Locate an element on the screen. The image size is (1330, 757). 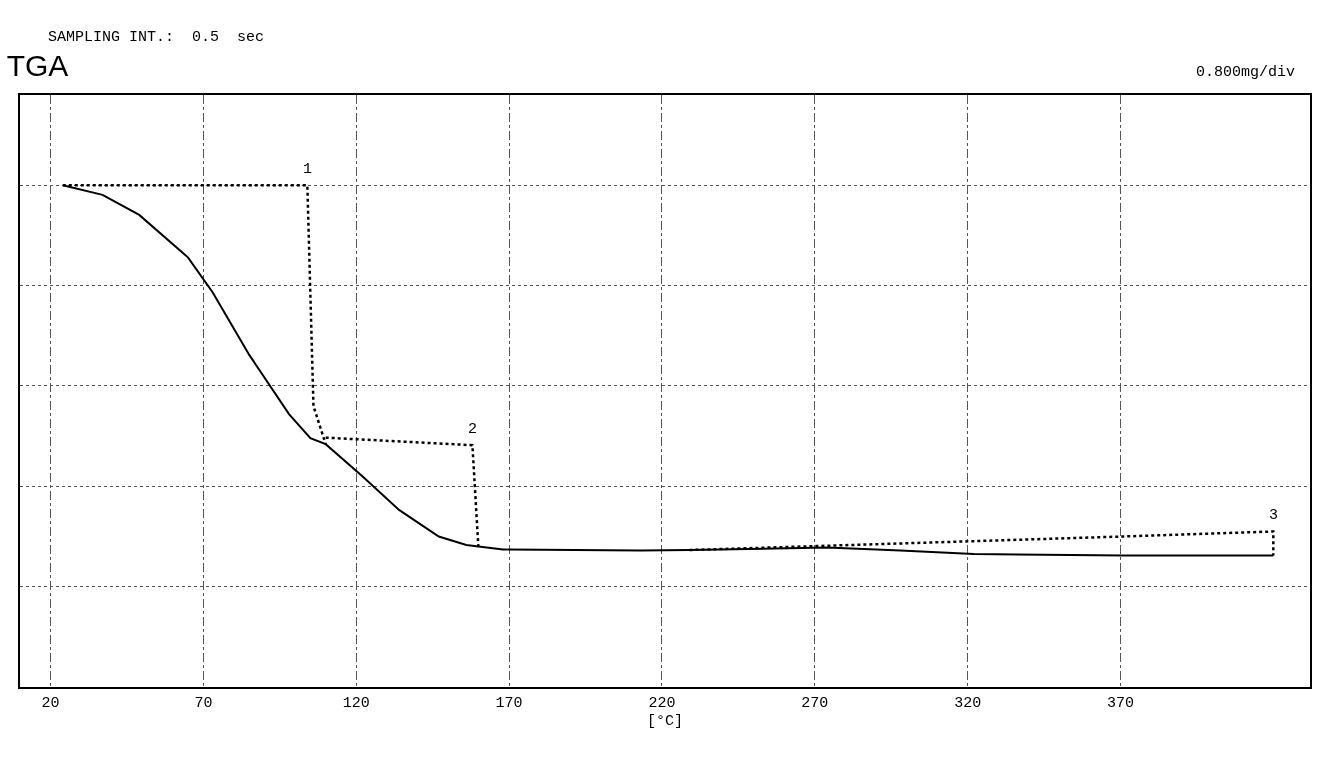
x-axis-title: [°C] is located at coordinates (665, 722).